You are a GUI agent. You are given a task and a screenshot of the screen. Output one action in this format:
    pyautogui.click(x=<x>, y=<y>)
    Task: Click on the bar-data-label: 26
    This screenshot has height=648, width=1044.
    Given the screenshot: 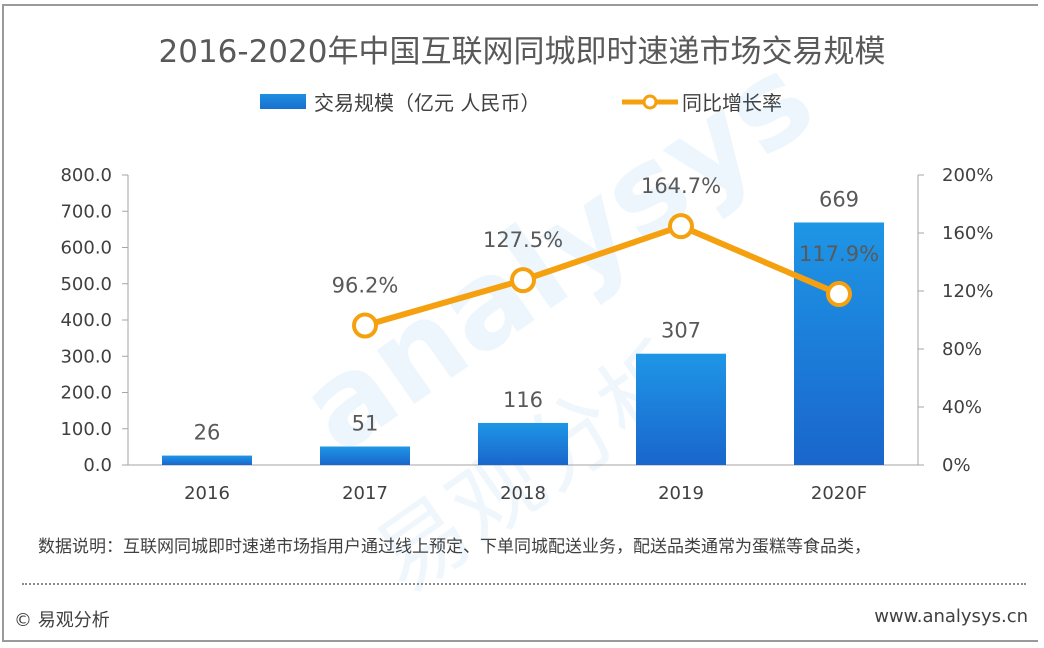 What is the action you would take?
    pyautogui.click(x=207, y=433)
    